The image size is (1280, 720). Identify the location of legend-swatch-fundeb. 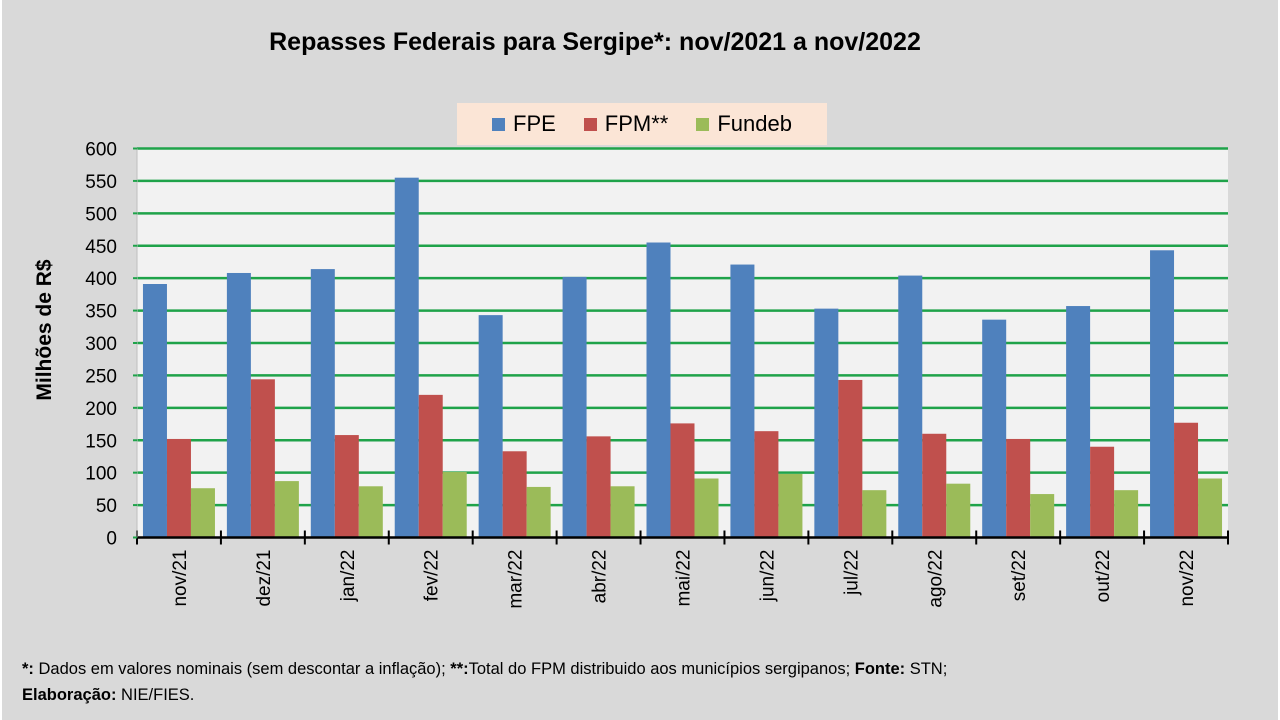
(703, 124).